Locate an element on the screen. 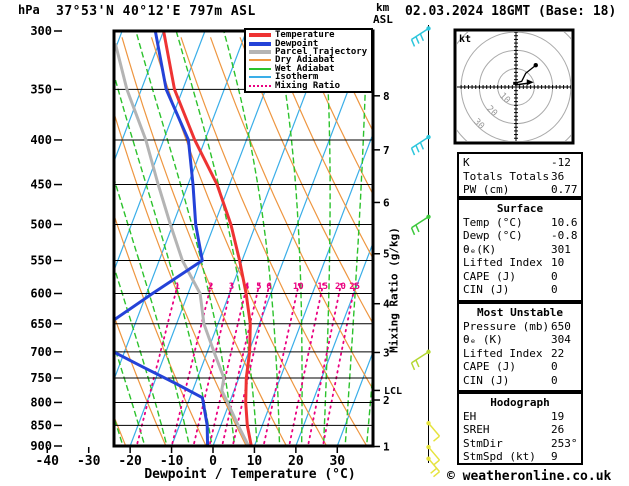  temperature-axis: -40 -30 -20 -10 0 10 20 30 is located at coordinates (190, 458).